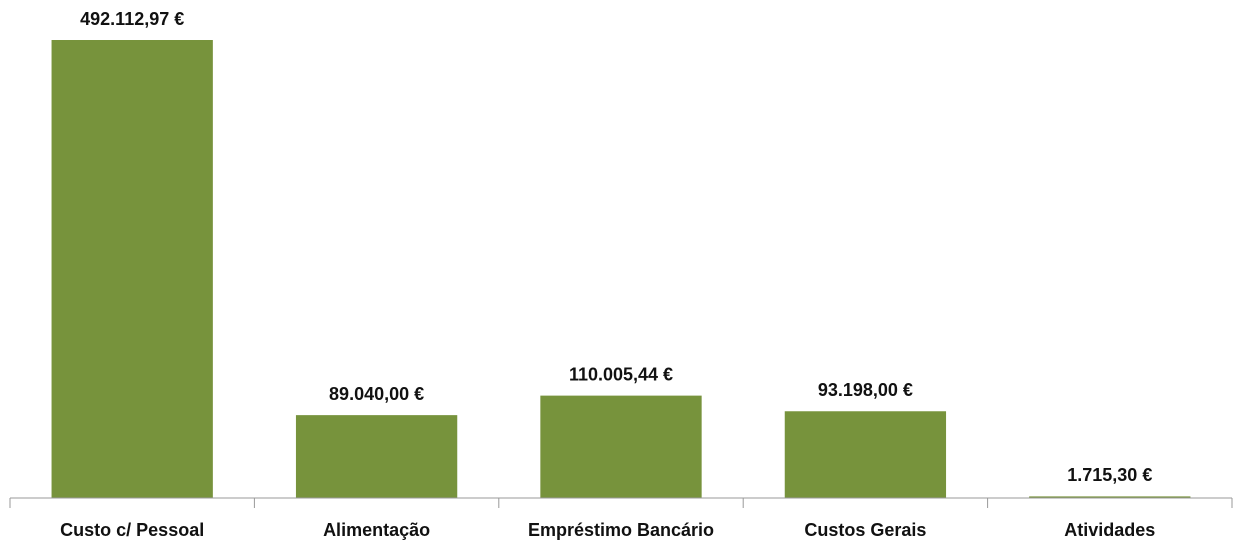 The image size is (1242, 546). Describe the element at coordinates (1109, 530) in the screenshot. I see `x-tick-label: Atividades` at that location.